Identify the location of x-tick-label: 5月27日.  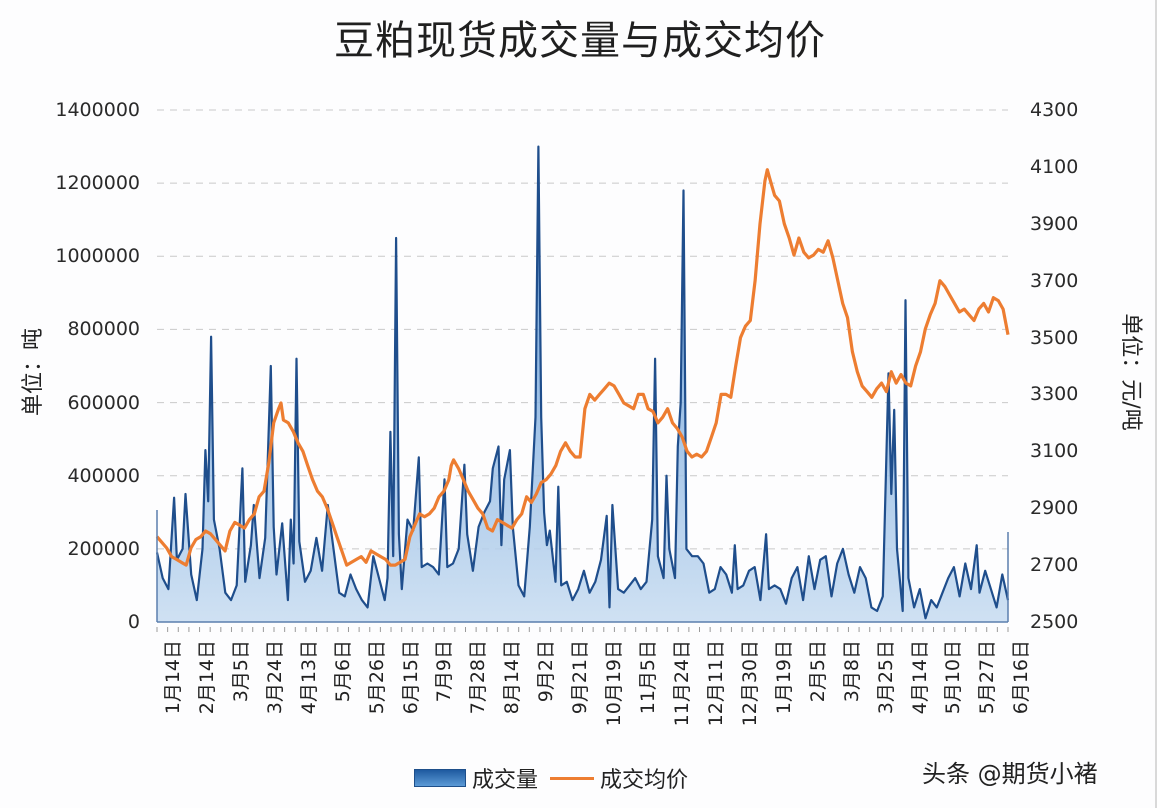
(987, 677).